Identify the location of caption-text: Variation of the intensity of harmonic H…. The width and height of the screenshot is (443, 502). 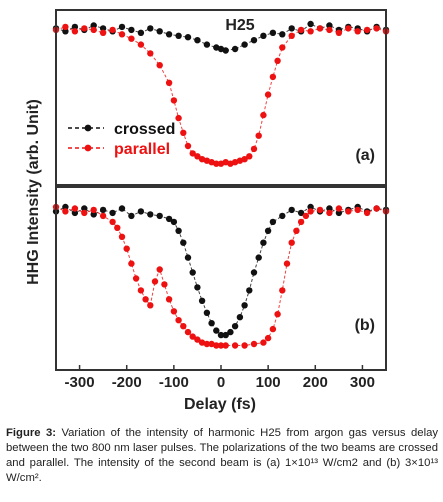
(222, 455).